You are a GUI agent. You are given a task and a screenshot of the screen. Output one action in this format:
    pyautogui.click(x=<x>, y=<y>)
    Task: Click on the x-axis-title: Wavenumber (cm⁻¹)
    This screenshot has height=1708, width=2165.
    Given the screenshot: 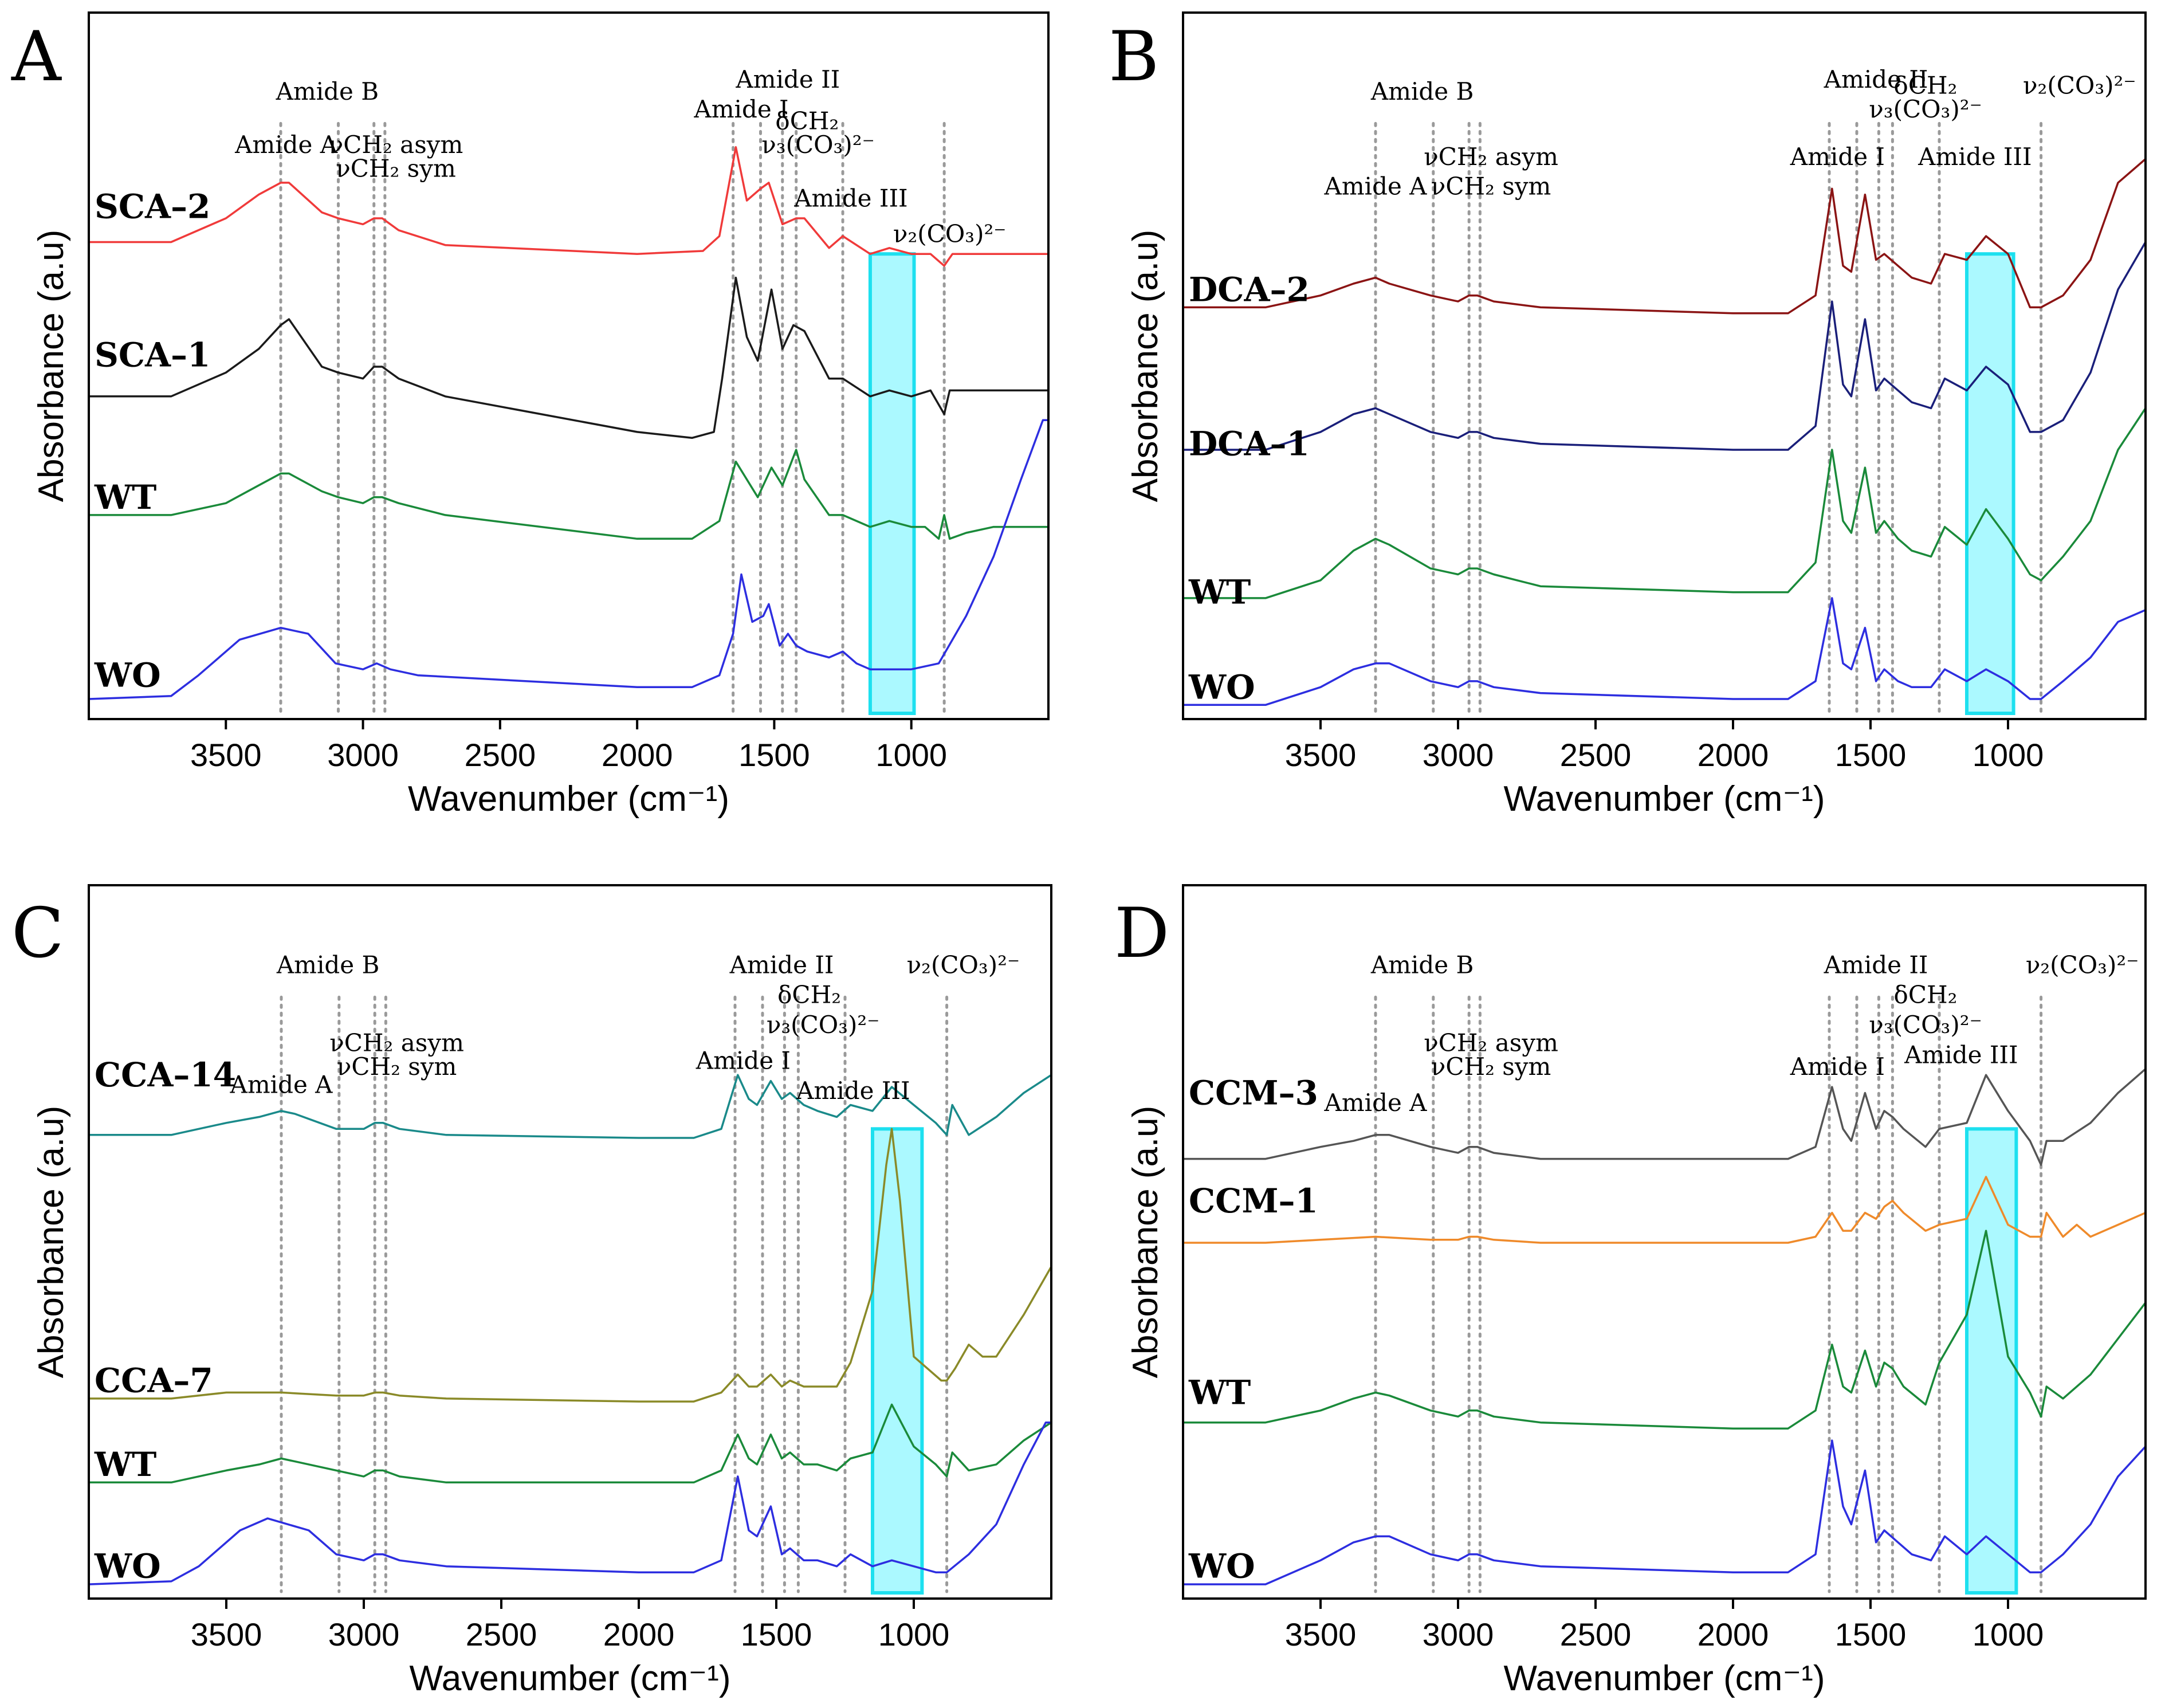 What is the action you would take?
    pyautogui.click(x=1664, y=1678)
    